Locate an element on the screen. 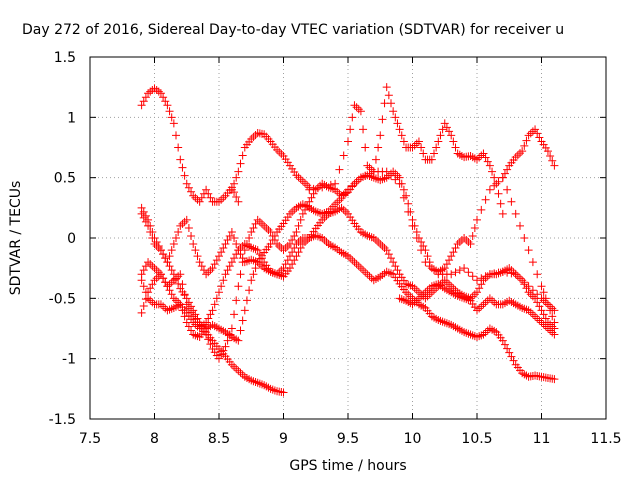 Image resolution: width=640 pixels, height=480 pixels. x-tick-label: 10.5 is located at coordinates (476, 439).